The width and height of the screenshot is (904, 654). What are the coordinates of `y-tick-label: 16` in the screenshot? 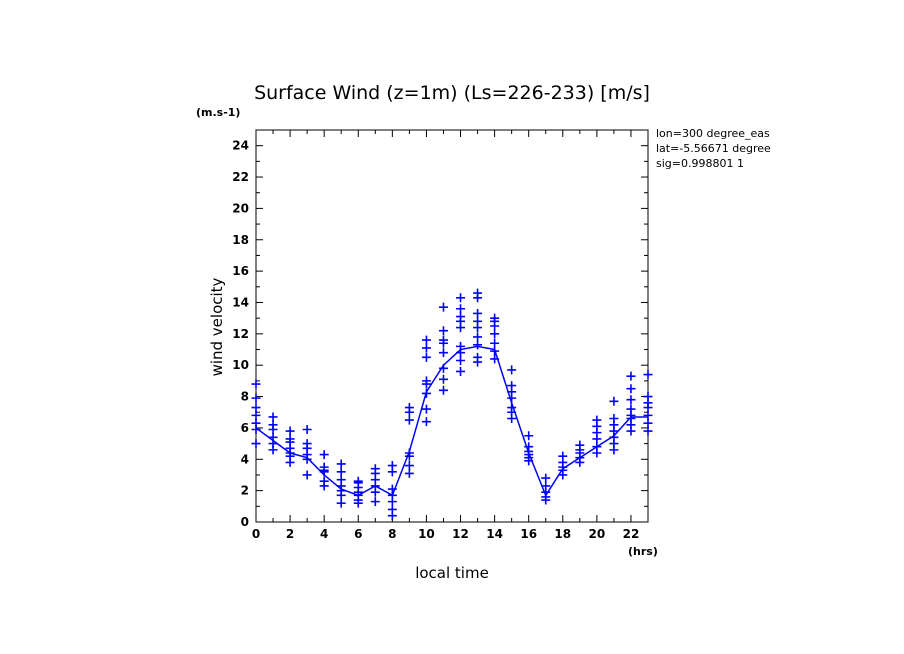 It's located at (240, 271).